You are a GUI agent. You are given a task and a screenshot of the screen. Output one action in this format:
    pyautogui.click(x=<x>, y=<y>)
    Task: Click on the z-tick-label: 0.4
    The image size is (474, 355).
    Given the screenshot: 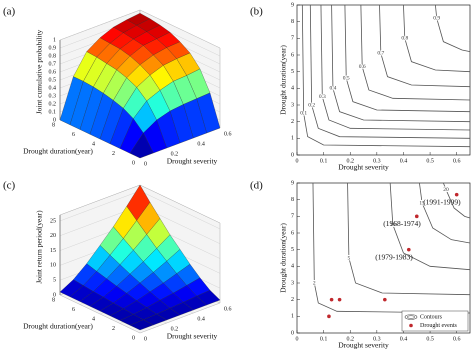 What is the action you would take?
    pyautogui.click(x=53, y=88)
    